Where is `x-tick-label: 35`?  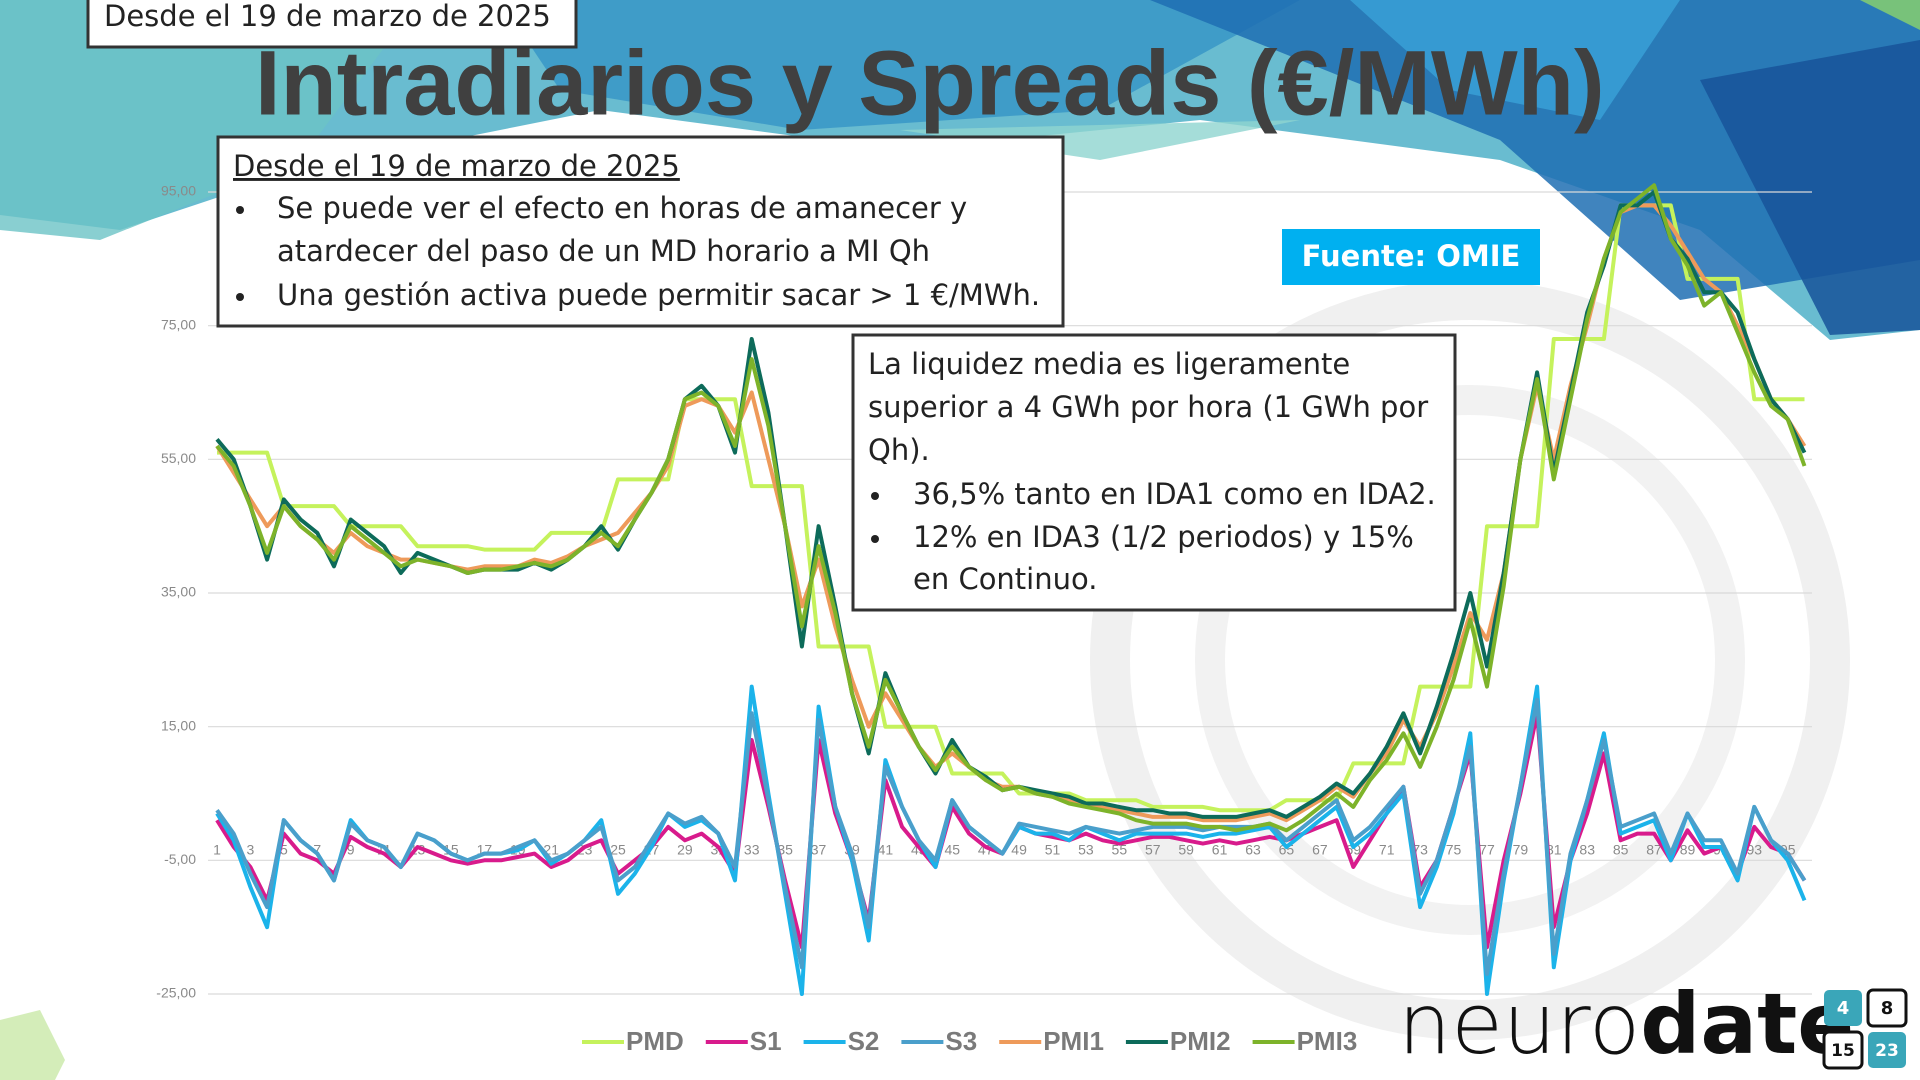 x-tick-label: 35 is located at coordinates (785, 850).